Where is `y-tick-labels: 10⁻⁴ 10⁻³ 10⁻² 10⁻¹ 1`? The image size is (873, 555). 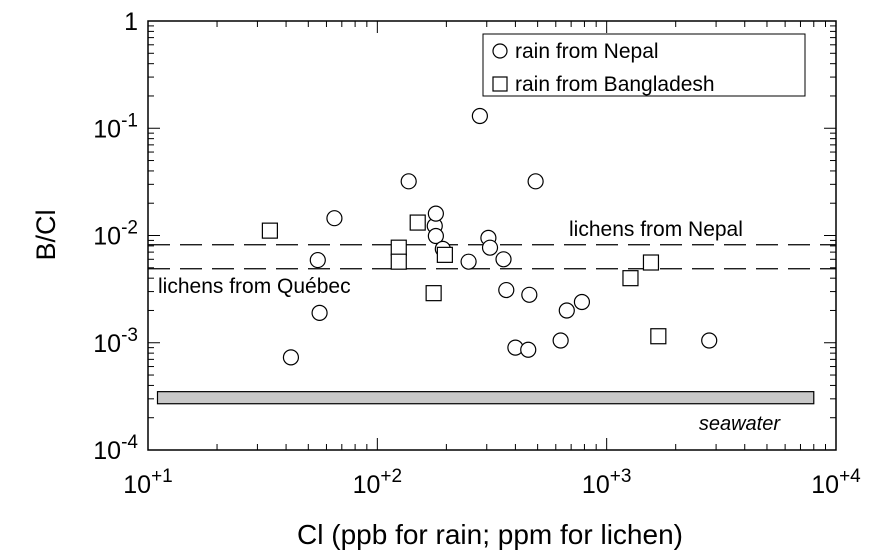 y-tick-labels: 10⁻⁴ 10⁻³ 10⁻² 10⁻¹ 1 is located at coordinates (115, 236).